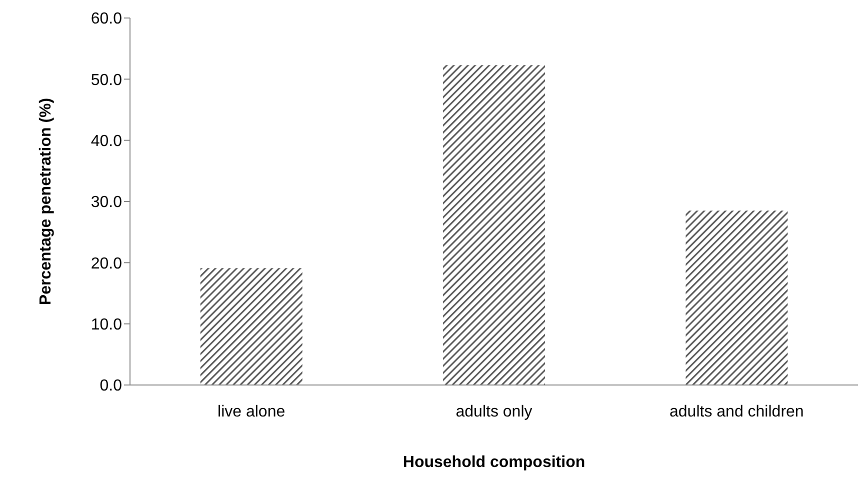 This screenshot has width=860, height=495. Describe the element at coordinates (252, 411) in the screenshot. I see `x-tick-label: live alone` at that location.